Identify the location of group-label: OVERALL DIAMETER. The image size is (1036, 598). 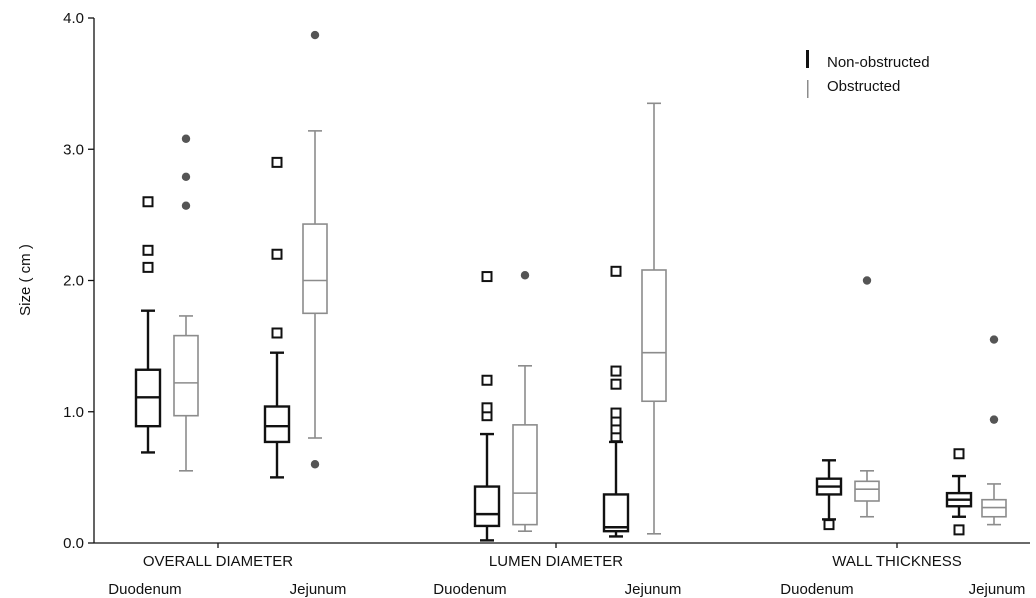
(218, 561).